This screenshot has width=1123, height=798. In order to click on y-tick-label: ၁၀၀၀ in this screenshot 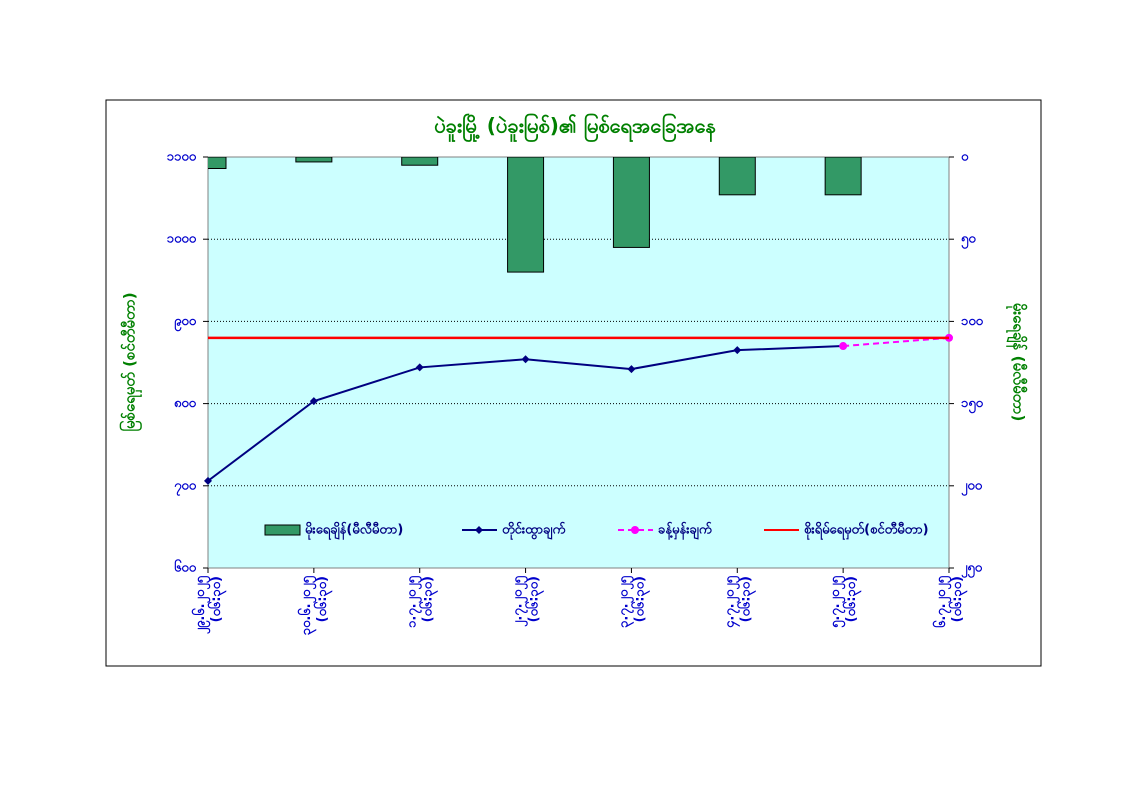, I will do `click(182, 239)`.